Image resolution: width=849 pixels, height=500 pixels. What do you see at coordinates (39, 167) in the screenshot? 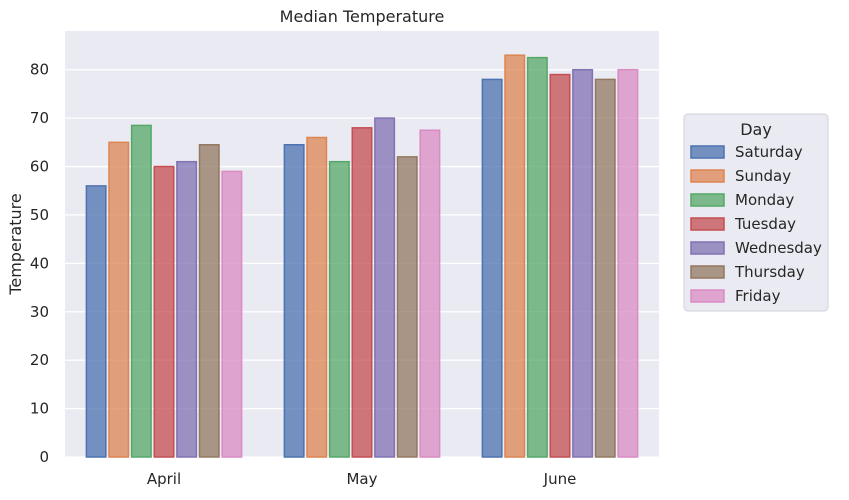
I see `y-tick-label: 60` at bounding box center [39, 167].